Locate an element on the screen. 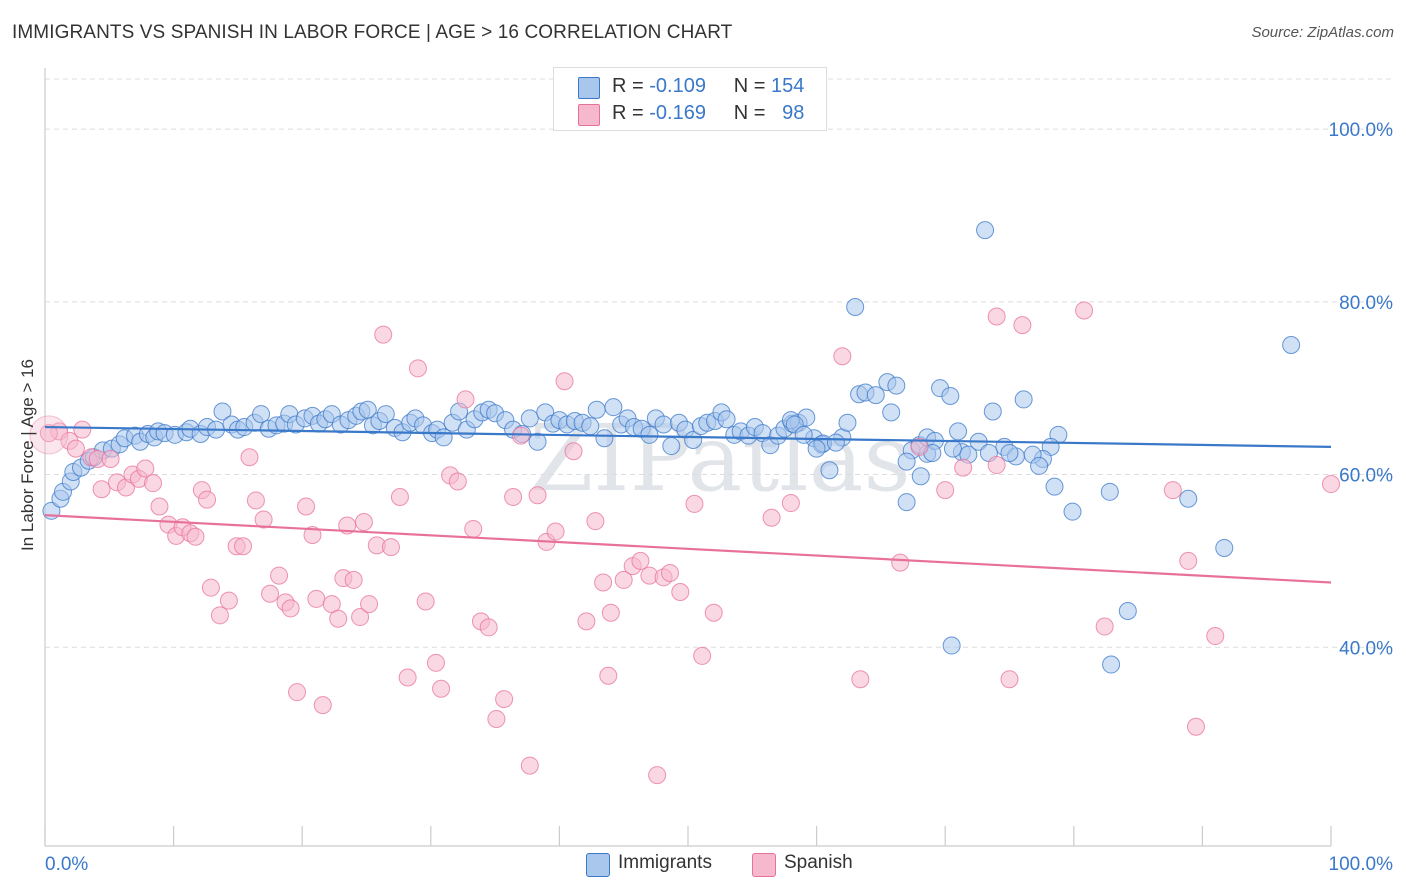  spanish-trend-line is located at coordinates (688, 549).